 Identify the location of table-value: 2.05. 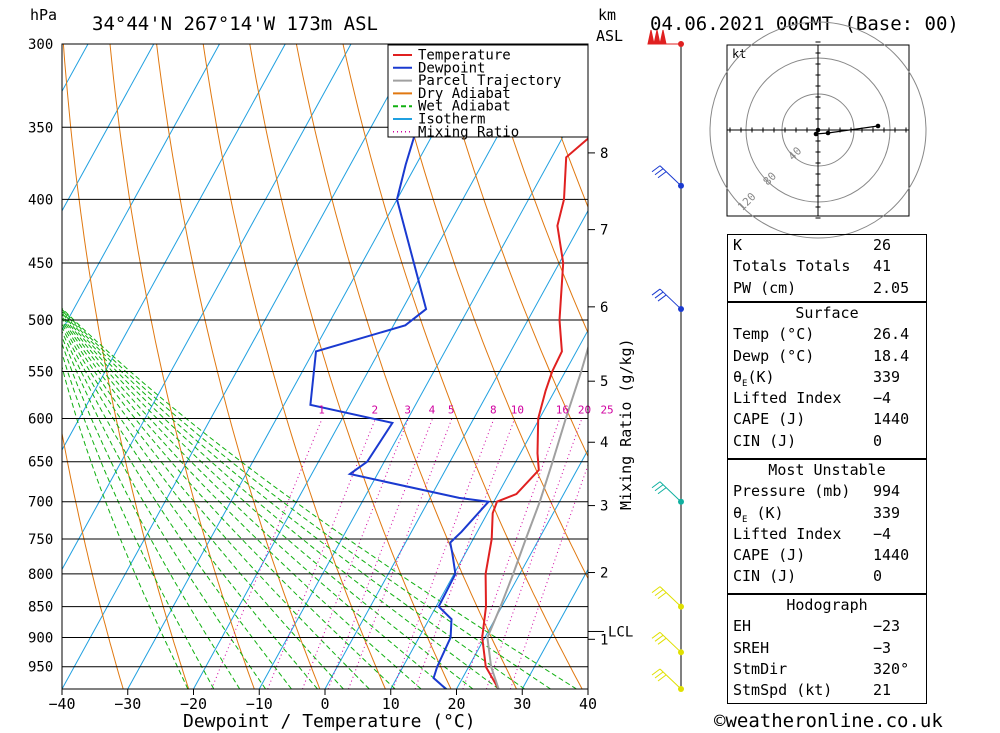
(891, 287).